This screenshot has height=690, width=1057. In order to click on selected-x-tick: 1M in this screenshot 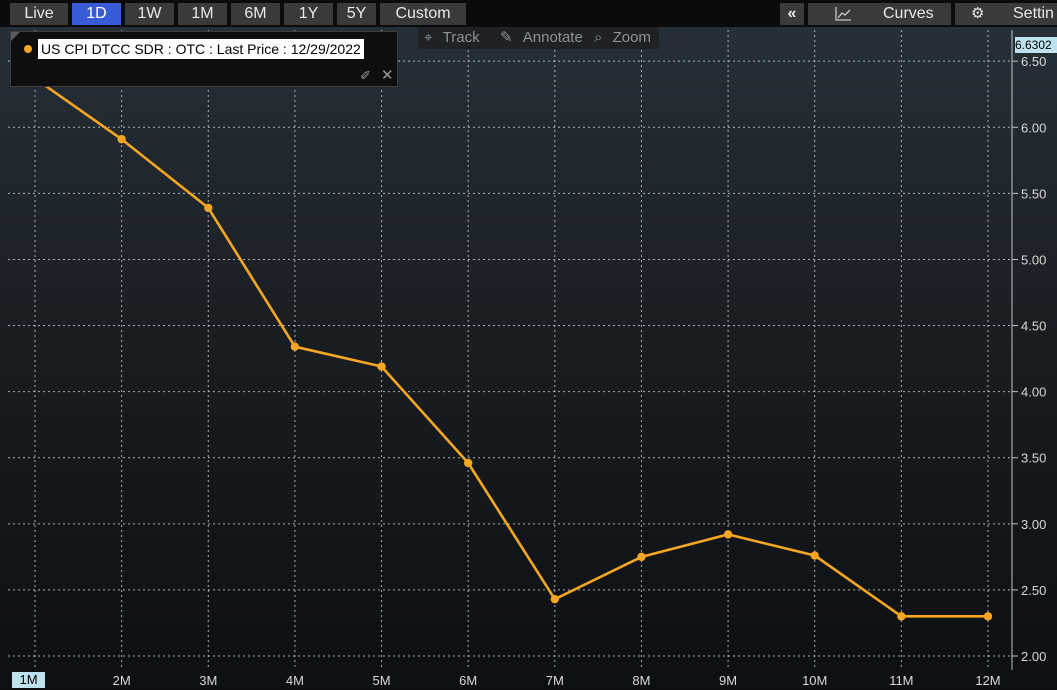, I will do `click(28, 680)`.